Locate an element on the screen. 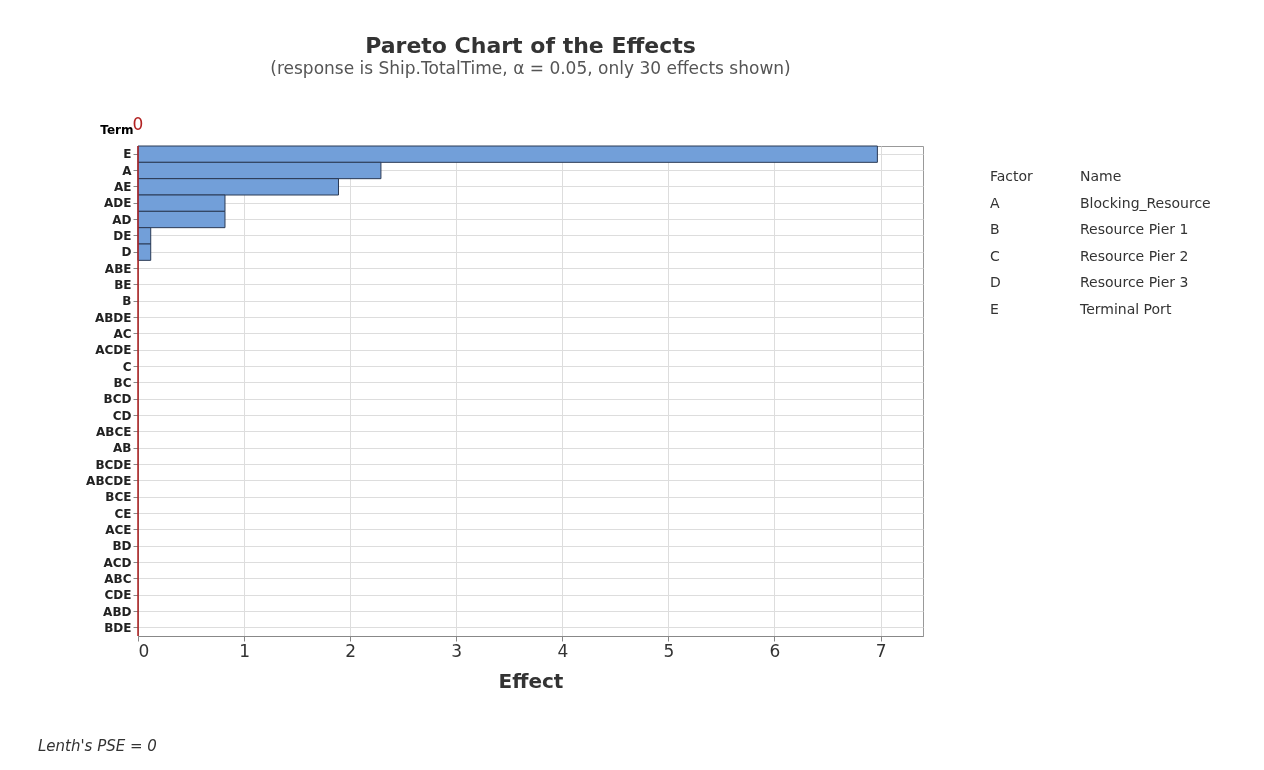 Image resolution: width=1264 pixels, height=770 pixels. y-tick-label: ABDE is located at coordinates (113, 317).